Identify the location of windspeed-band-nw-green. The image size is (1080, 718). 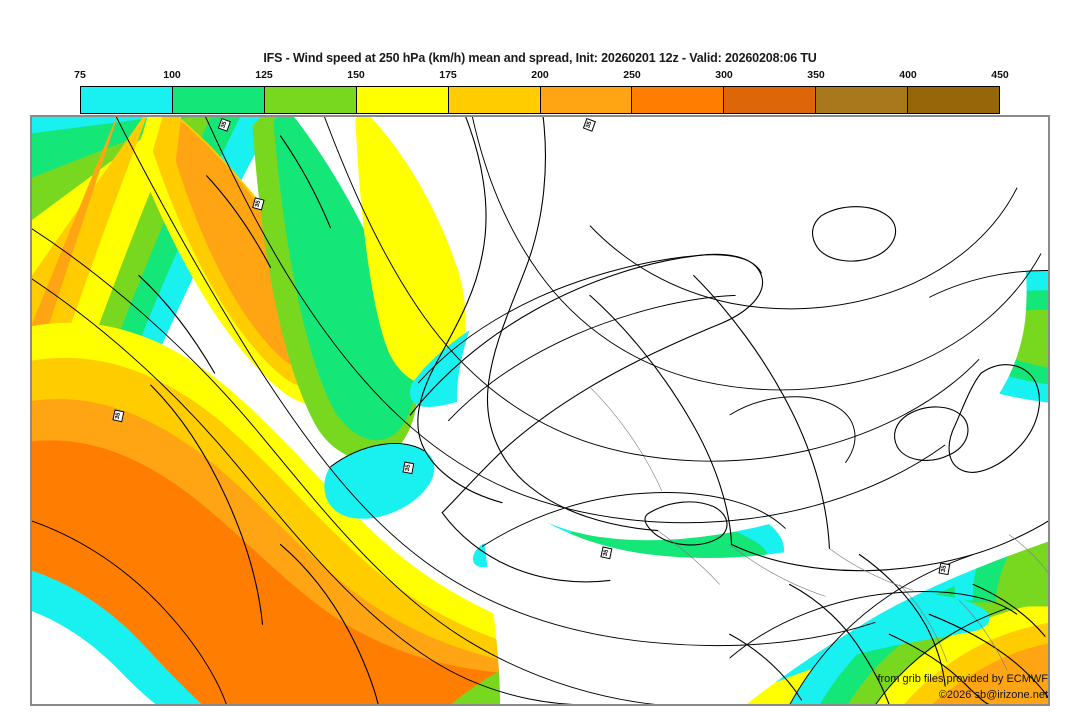
(359, 288).